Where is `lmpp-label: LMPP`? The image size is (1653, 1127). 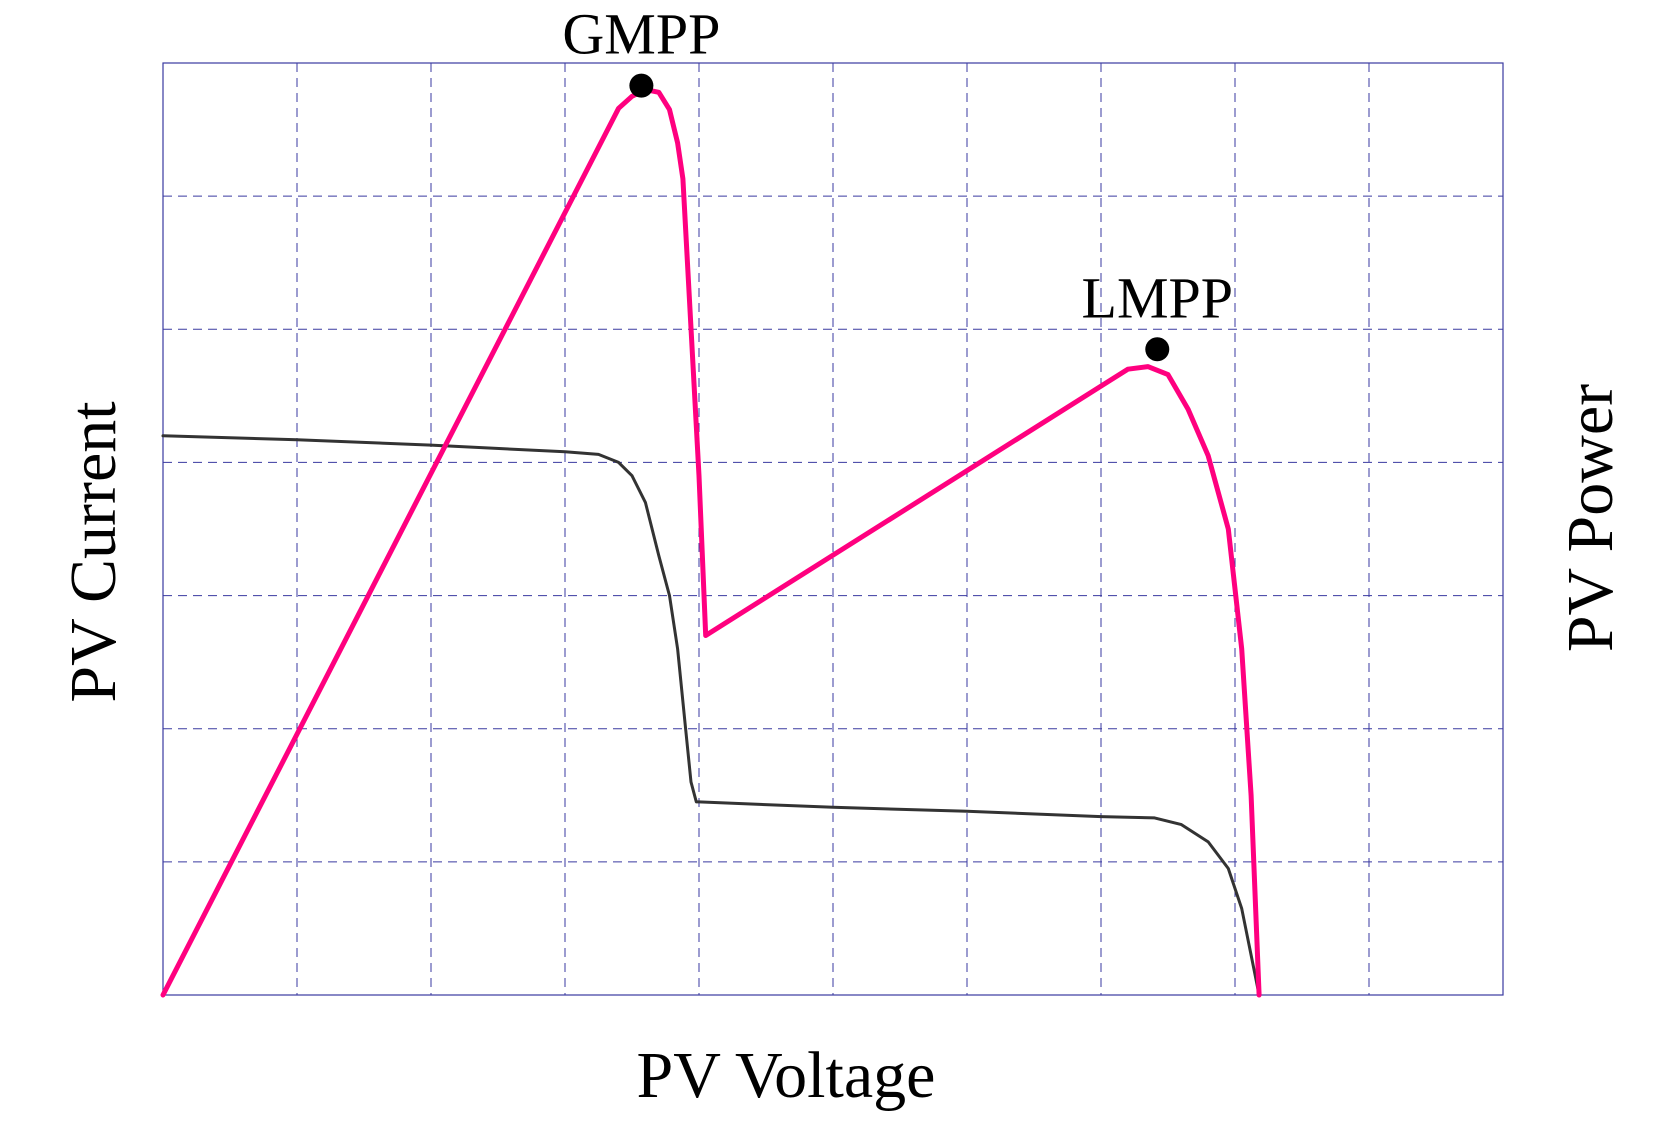 lmpp-label: LMPP is located at coordinates (1158, 297).